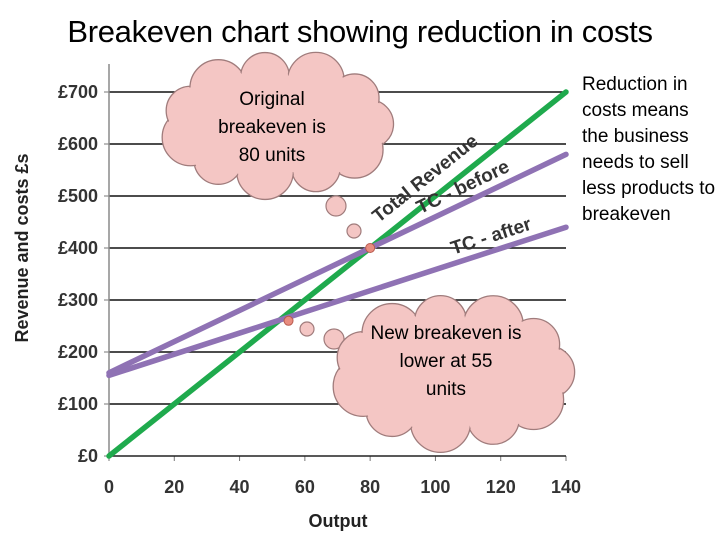  I want to click on y-axis-label: Revenue and costs £s, so click(22, 247).